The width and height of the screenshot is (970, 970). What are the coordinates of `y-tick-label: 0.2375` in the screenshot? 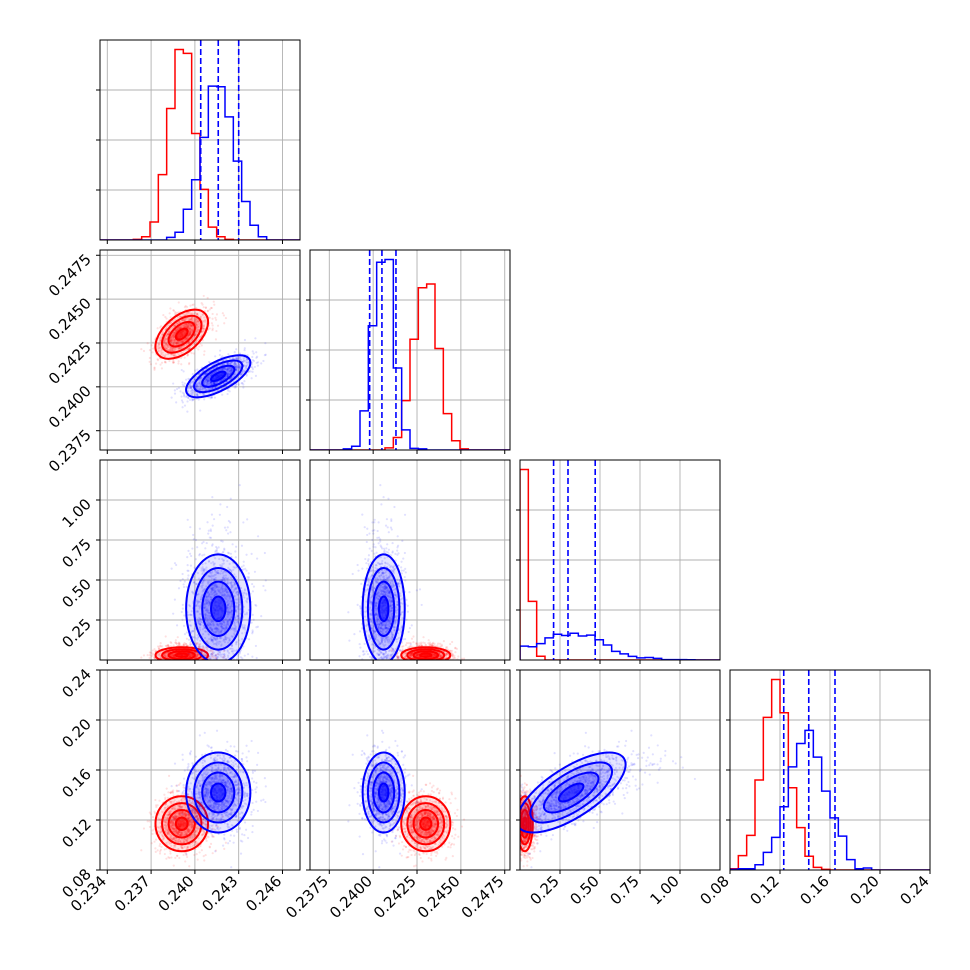 It's located at (70, 451).